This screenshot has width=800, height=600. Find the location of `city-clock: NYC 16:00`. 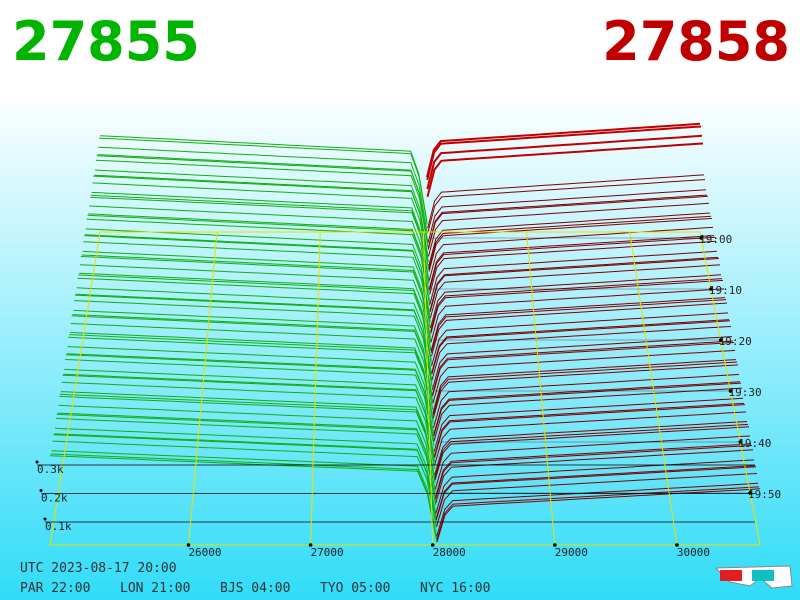

city-clock: NYC 16:00 is located at coordinates (455, 588).